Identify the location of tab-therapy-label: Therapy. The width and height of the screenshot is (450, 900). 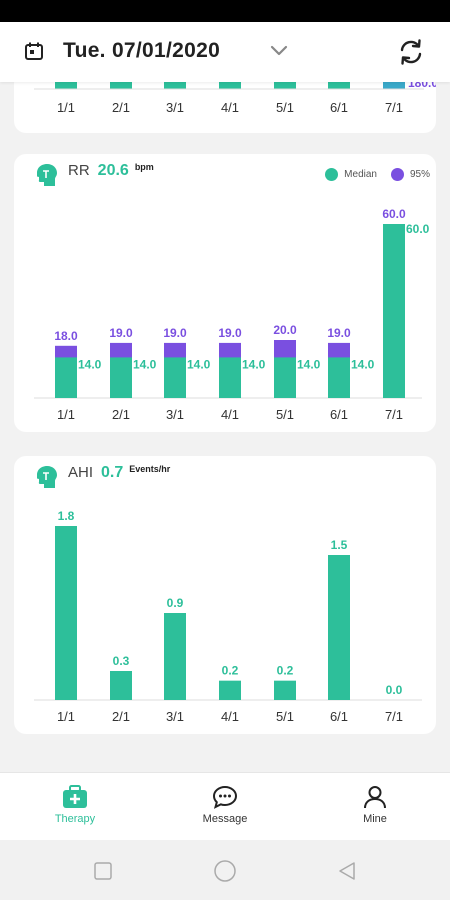
(75, 819).